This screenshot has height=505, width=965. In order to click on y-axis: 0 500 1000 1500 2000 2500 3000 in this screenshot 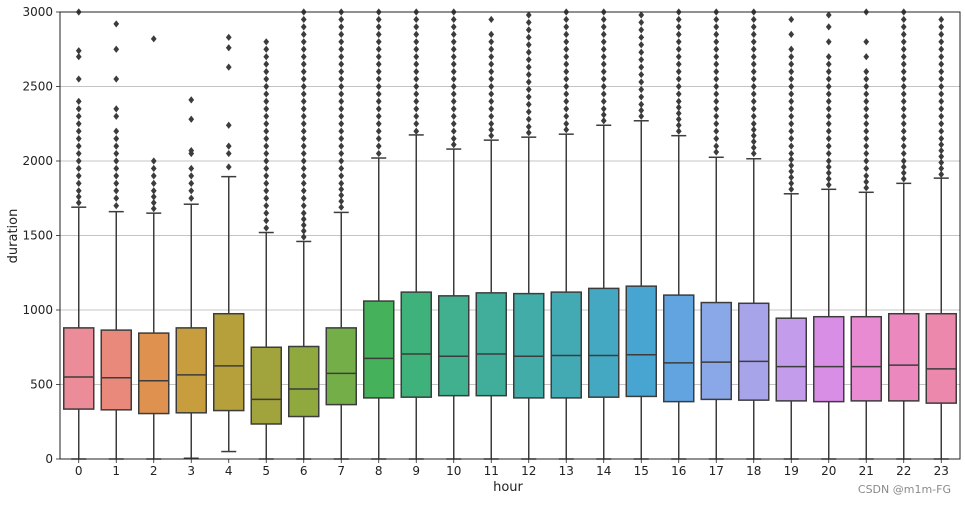, I will do `click(41, 235)`.